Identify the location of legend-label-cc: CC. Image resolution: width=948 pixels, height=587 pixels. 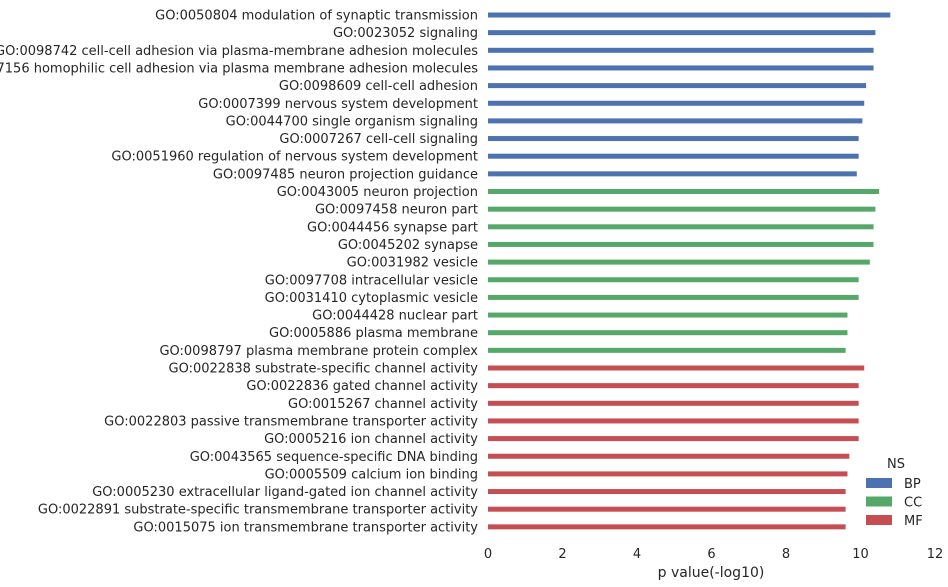
(913, 503).